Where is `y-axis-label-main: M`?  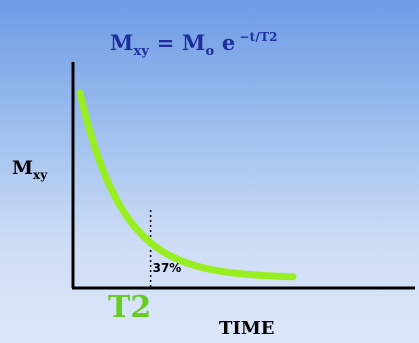
y-axis-label-main: M is located at coordinates (23, 168).